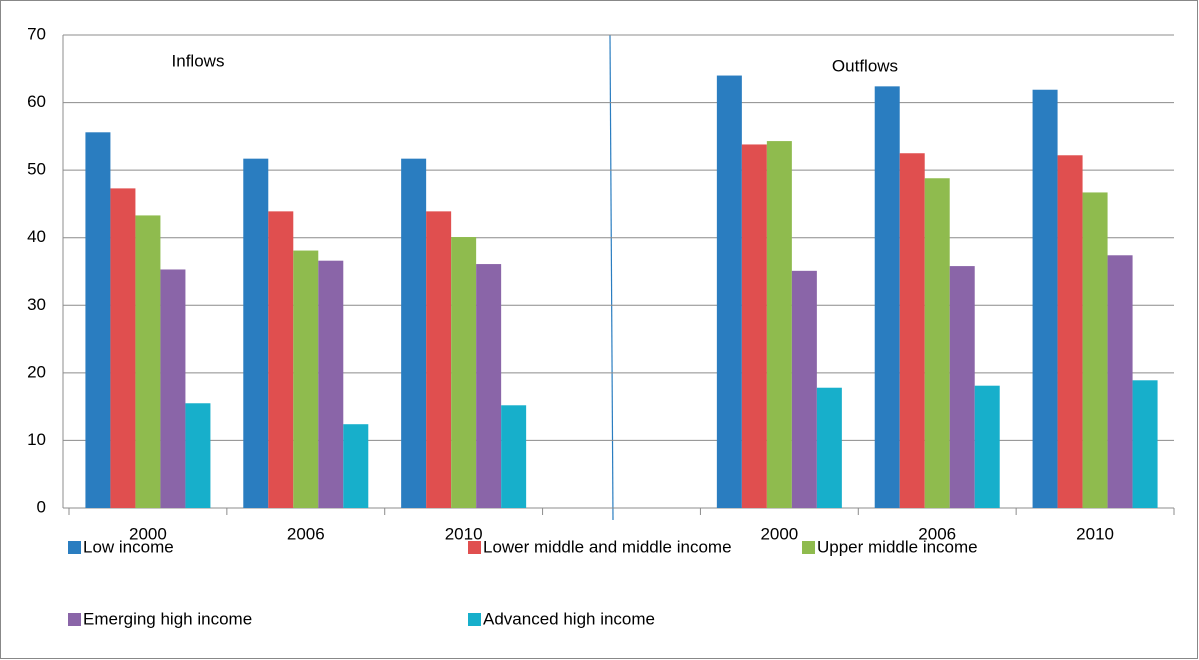 Image resolution: width=1199 pixels, height=660 pixels. What do you see at coordinates (41, 506) in the screenshot?
I see `y-tick-label: 0` at bounding box center [41, 506].